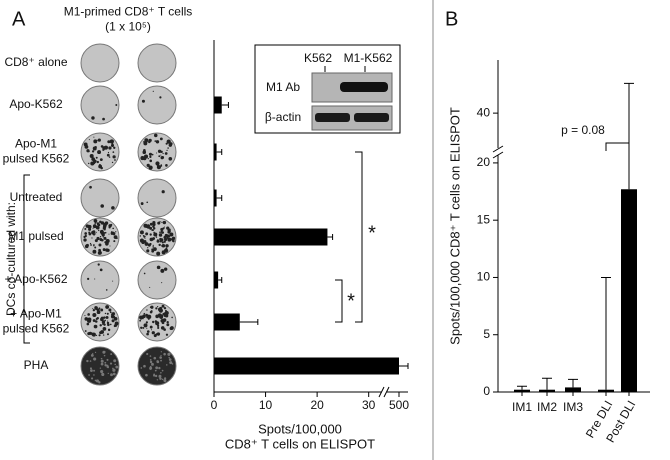 The width and height of the screenshot is (670, 460). Describe the element at coordinates (11, 259) in the screenshot. I see `group-label: DCs co-cultured with:` at that location.